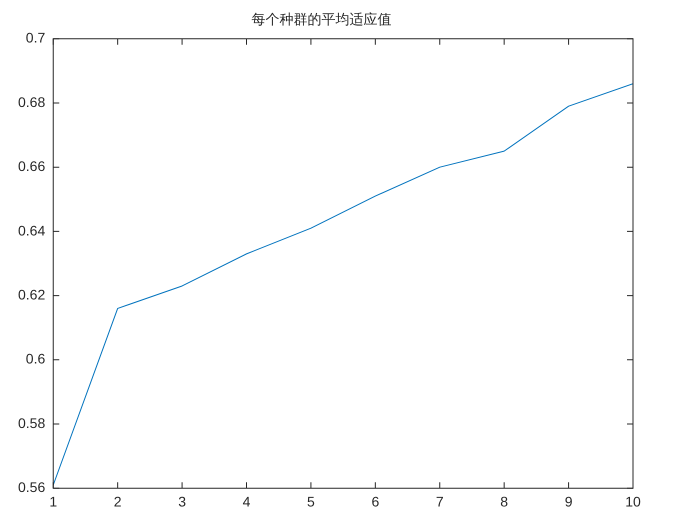 This screenshot has height=525, width=700. Describe the element at coordinates (32, 487) in the screenshot. I see `y-tick-label: 0.56` at that location.